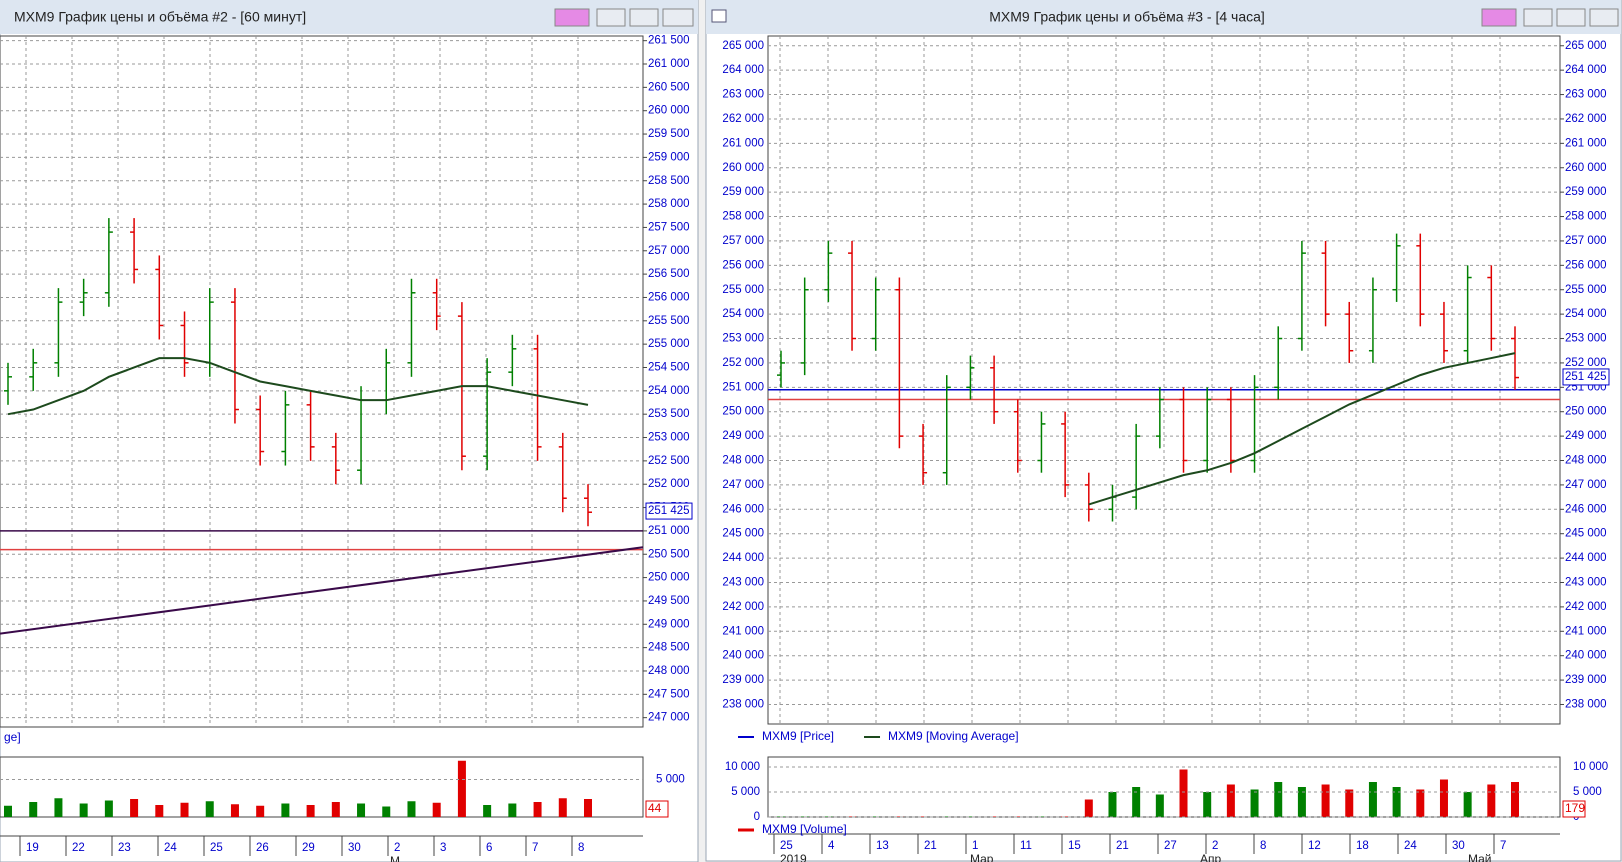 This screenshot has height=862, width=1622. What do you see at coordinates (669, 297) in the screenshot?
I see `y-tick-label: 256 000` at bounding box center [669, 297].